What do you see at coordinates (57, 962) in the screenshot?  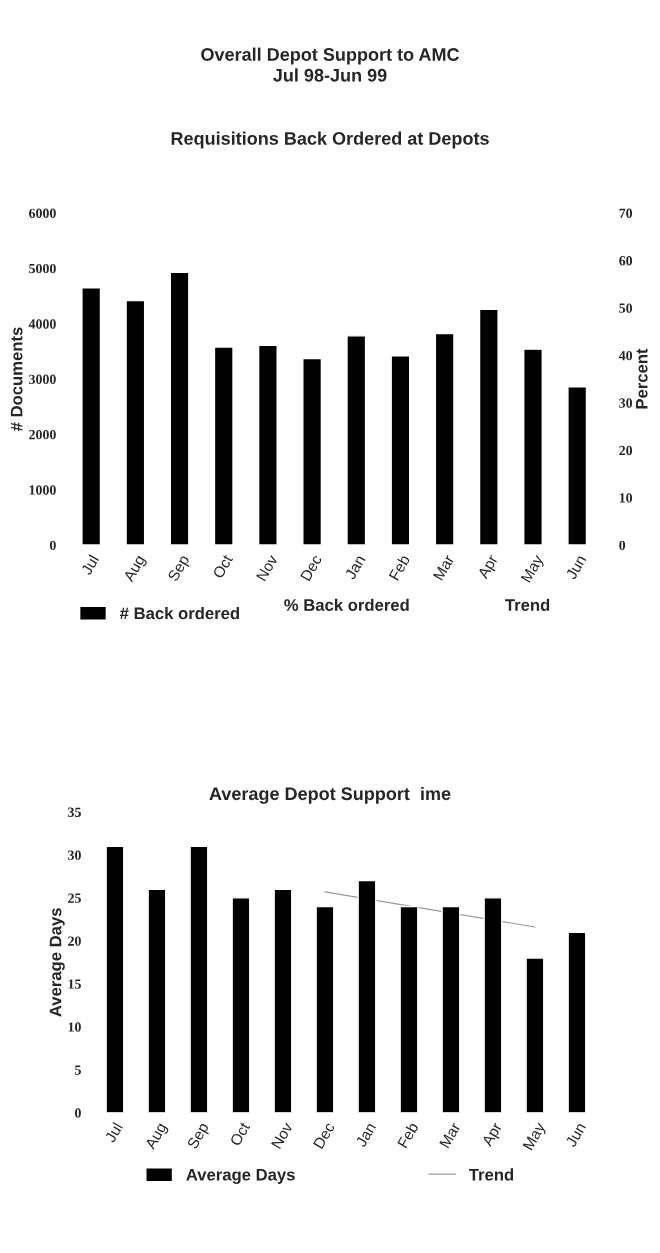 I see `y-axis-title: Average Days` at bounding box center [57, 962].